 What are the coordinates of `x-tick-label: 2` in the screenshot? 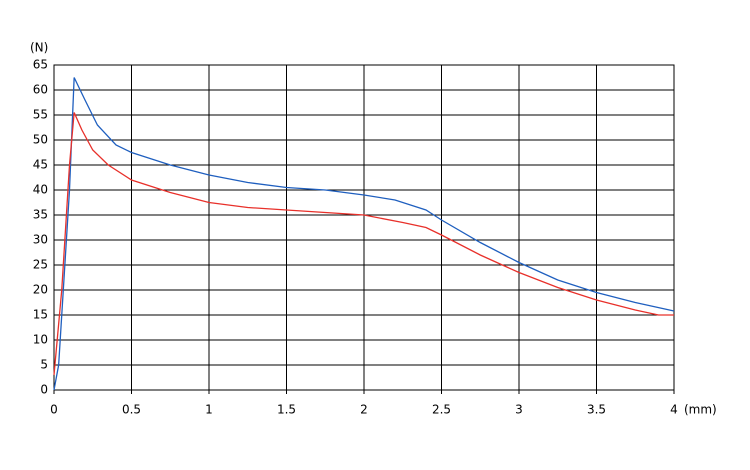 It's located at (364, 410).